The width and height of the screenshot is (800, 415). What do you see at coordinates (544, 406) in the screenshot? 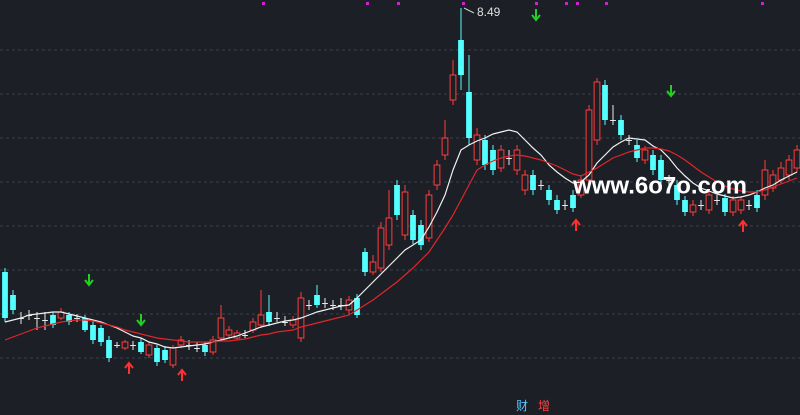
I see `footer-label: 增` at bounding box center [544, 406].